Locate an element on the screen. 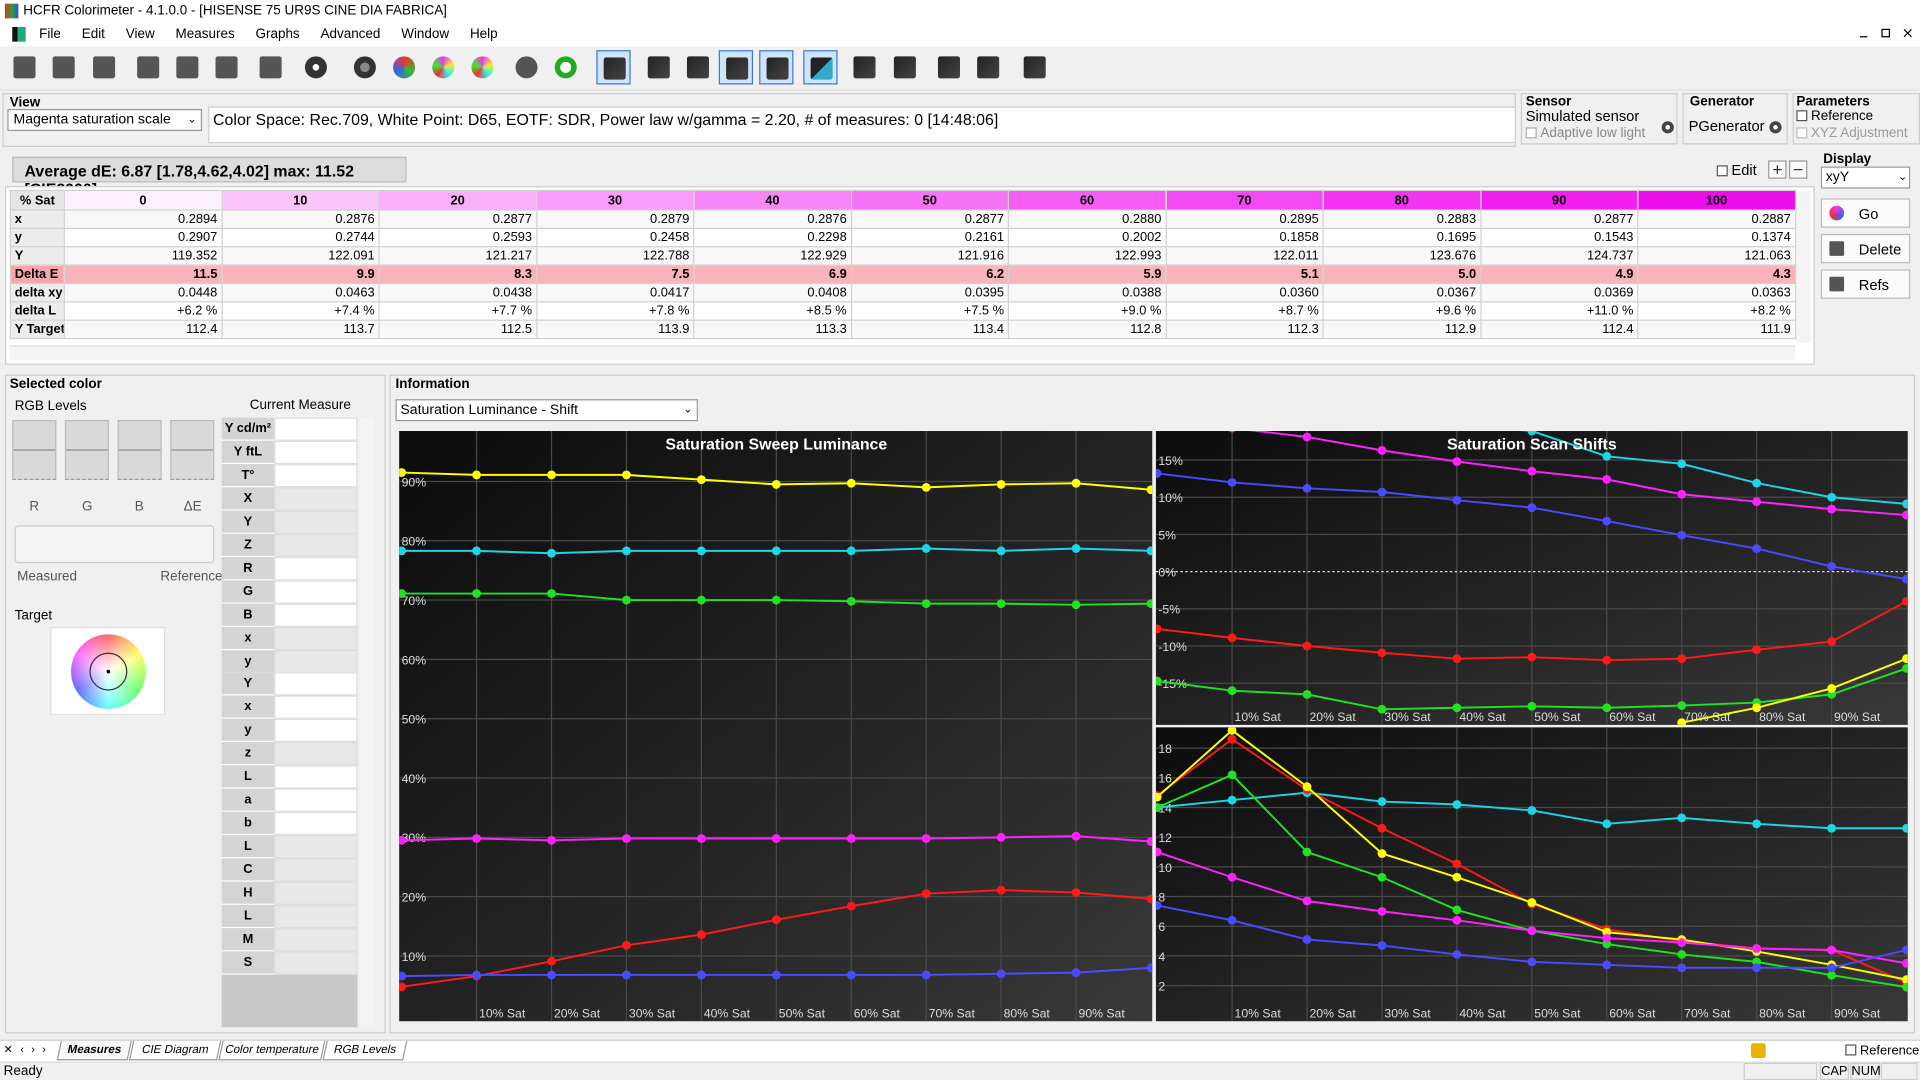  menu-item: View is located at coordinates (140, 34).